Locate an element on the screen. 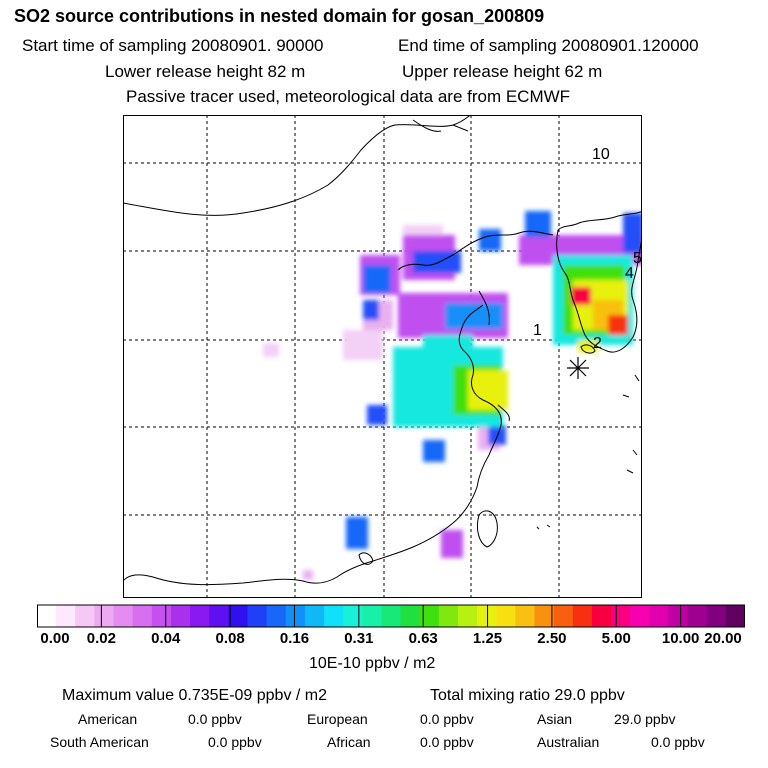  colorbar-frame is located at coordinates (391, 616).